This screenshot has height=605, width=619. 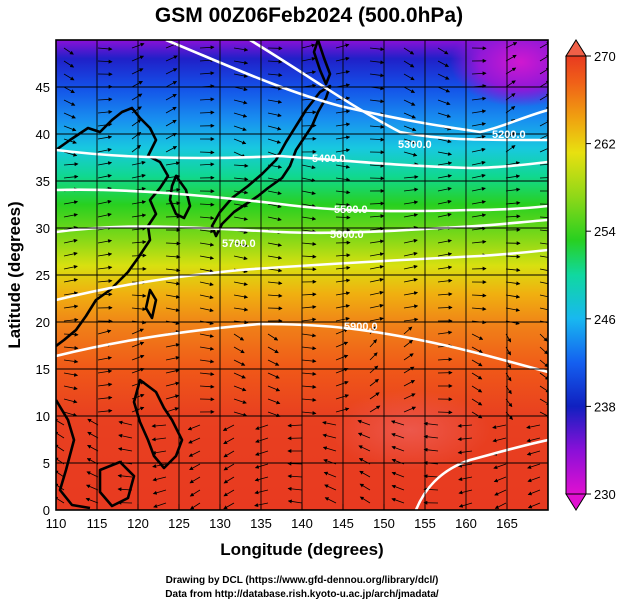 What do you see at coordinates (46, 463) in the screenshot?
I see `y-tick-label: 5` at bounding box center [46, 463].